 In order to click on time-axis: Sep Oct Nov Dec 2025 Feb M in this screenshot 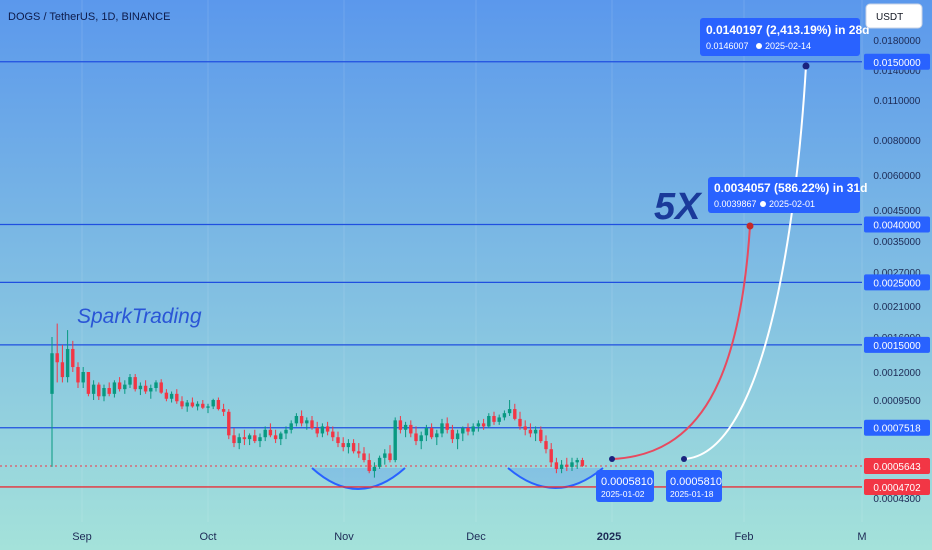, I will do `click(469, 537)`.